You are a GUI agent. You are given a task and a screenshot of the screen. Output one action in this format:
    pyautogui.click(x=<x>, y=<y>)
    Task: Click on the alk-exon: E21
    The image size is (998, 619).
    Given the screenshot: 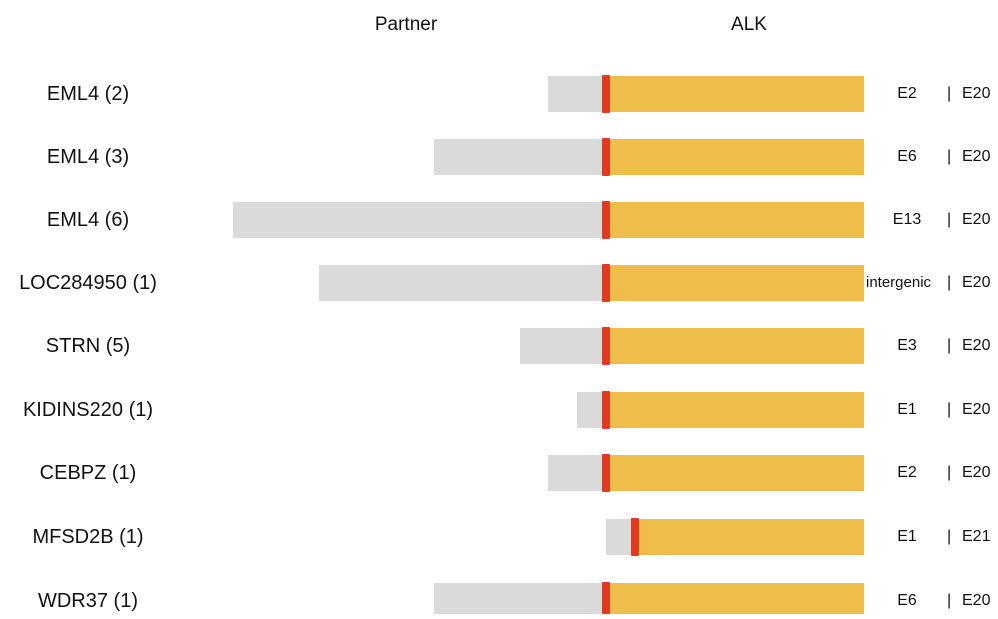 What is the action you would take?
    pyautogui.click(x=976, y=536)
    